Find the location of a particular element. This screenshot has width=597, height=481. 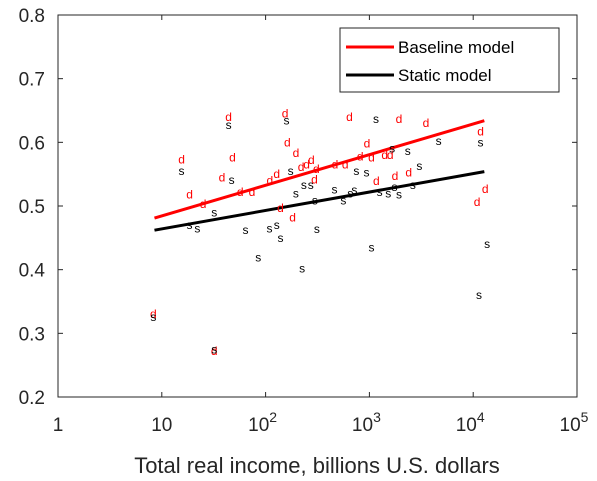

legend-box is located at coordinates (449, 60).